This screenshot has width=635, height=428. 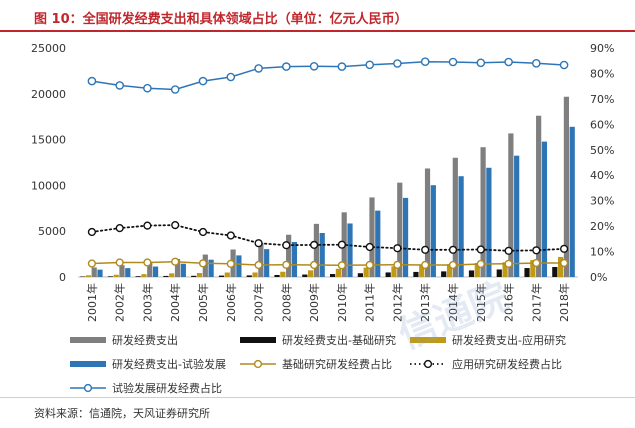 I want to click on legend-label: 研发经费支出-基础研究, so click(x=339, y=340).